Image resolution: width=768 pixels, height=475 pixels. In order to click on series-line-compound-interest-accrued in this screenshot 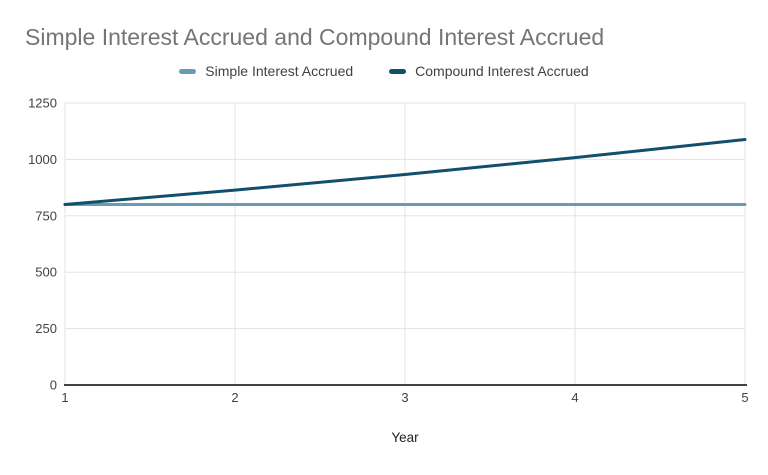, I will do `click(405, 172)`.